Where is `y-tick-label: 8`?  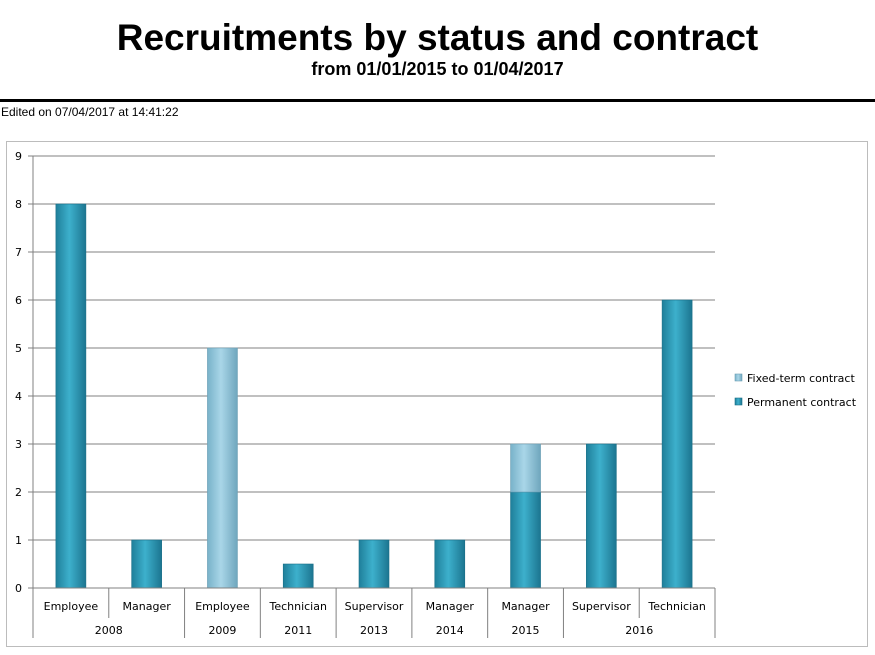
y-tick-label: 8 is located at coordinates (18, 204).